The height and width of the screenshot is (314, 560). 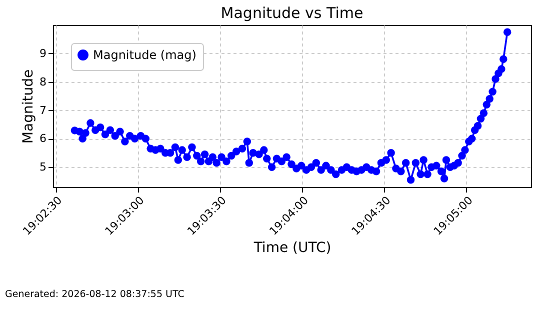 I want to click on y-tick-label: 9, so click(x=43, y=53).